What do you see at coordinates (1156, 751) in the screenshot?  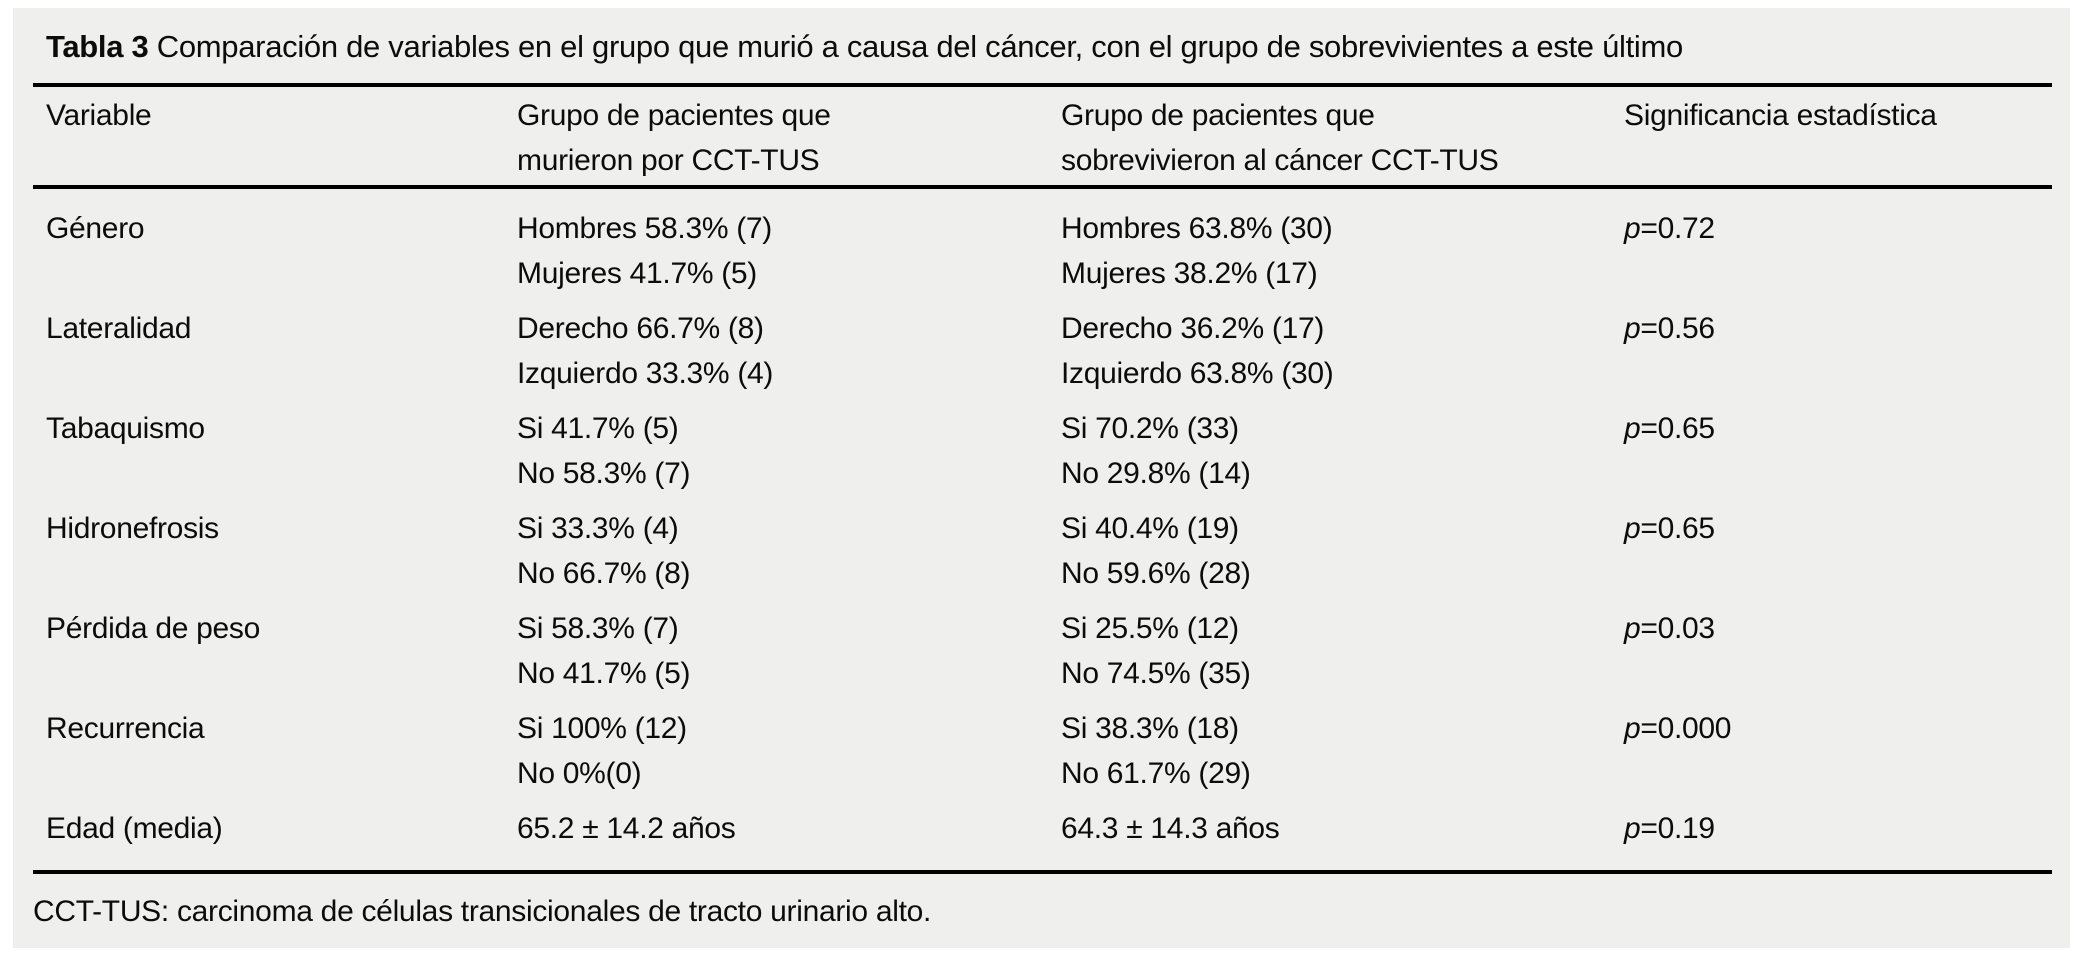 I see `cell-survived-group: Si 38.3% (18) No 61.7% (29)` at bounding box center [1156, 751].